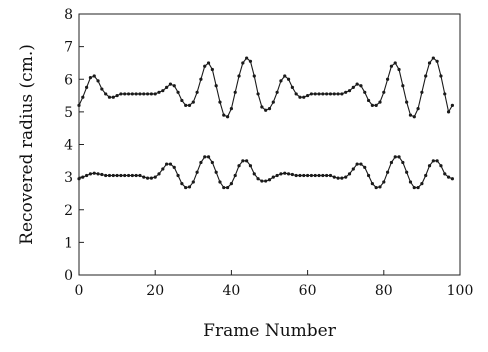 The width and height of the screenshot is (488, 352). I want to click on y-tick-label: 7, so click(68, 48).